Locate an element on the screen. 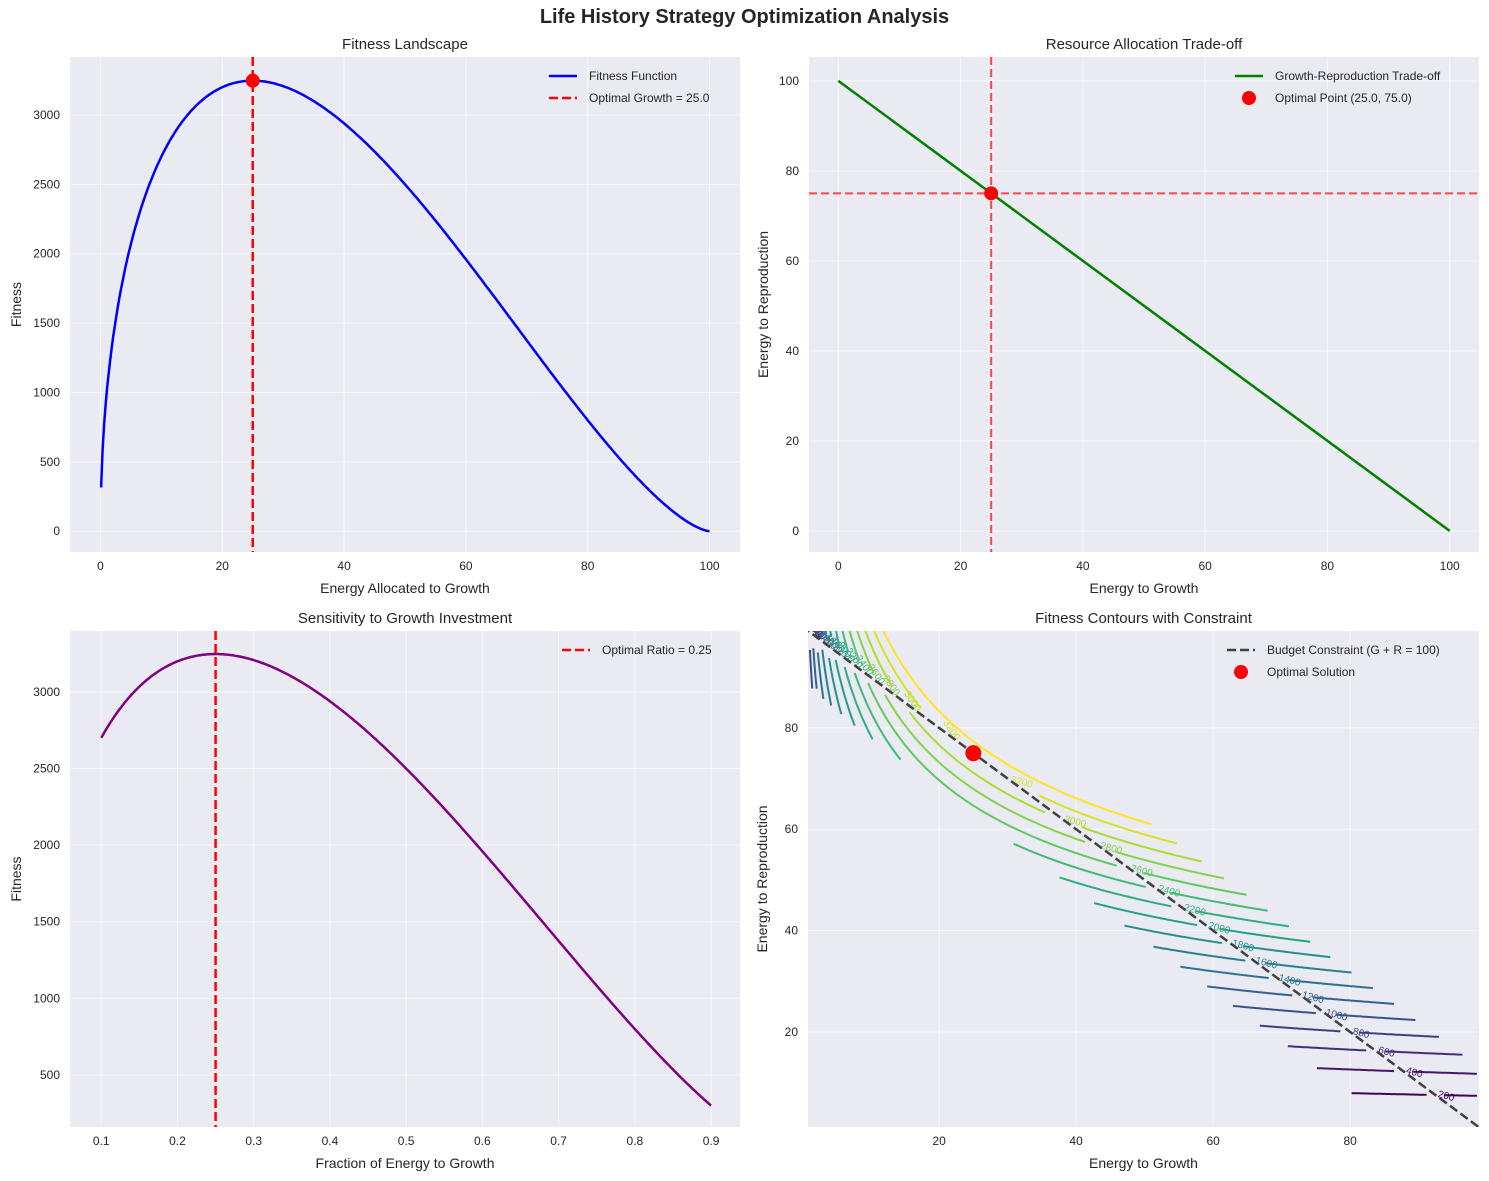  y-tick-label: 60 is located at coordinates (793, 261).